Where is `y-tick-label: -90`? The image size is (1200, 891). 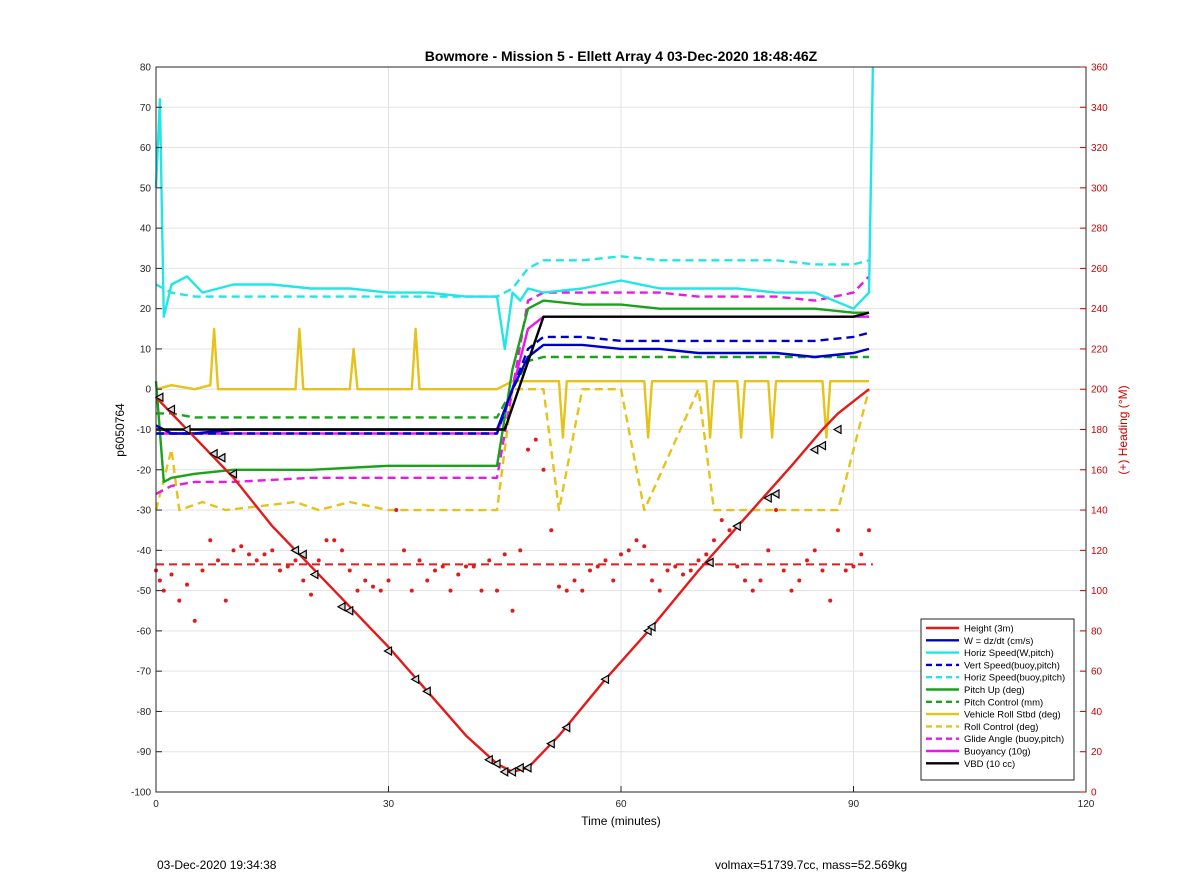
y-tick-label: -90 is located at coordinates (144, 752).